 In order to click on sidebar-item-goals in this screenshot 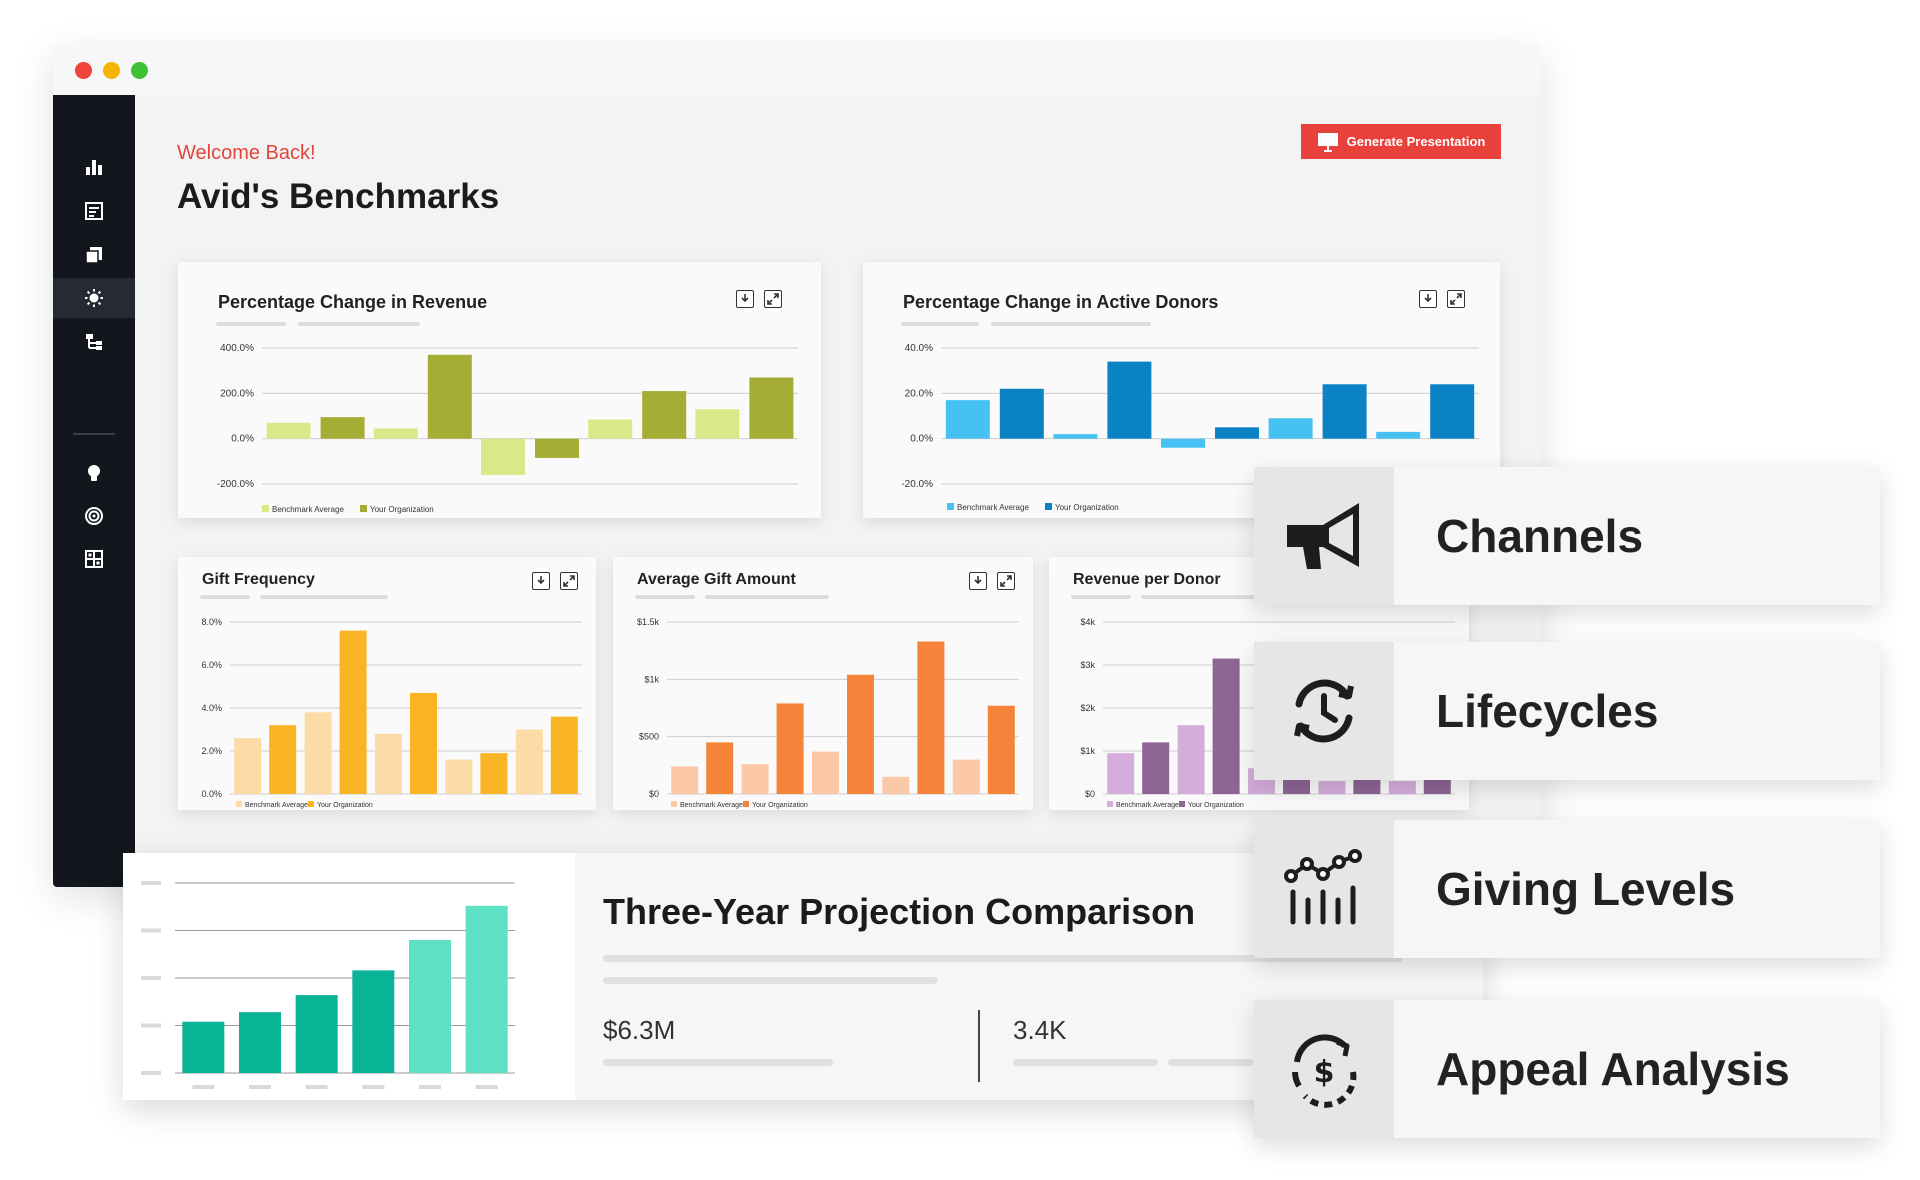, I will do `click(94, 516)`.